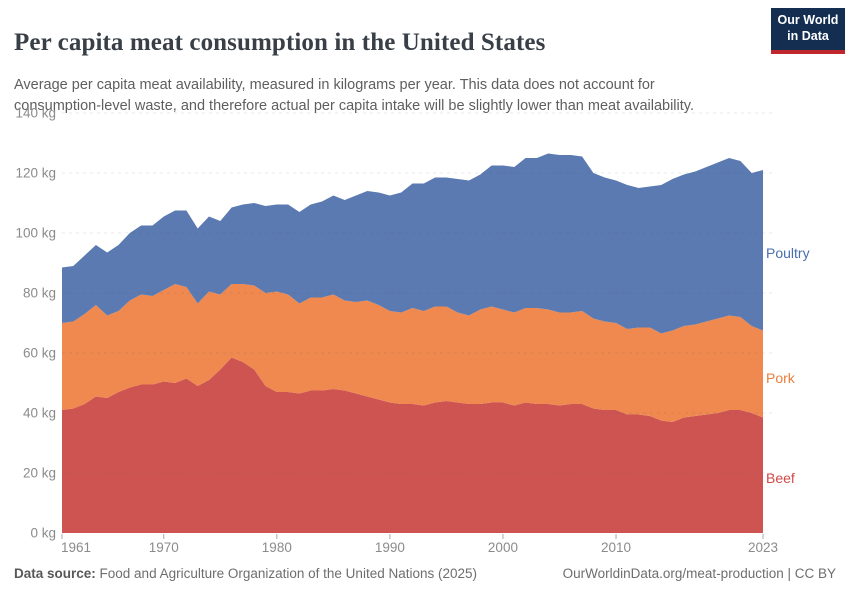 The height and width of the screenshot is (600, 850). Describe the element at coordinates (763, 547) in the screenshot. I see `x-axis-label-2023: 2023` at that location.